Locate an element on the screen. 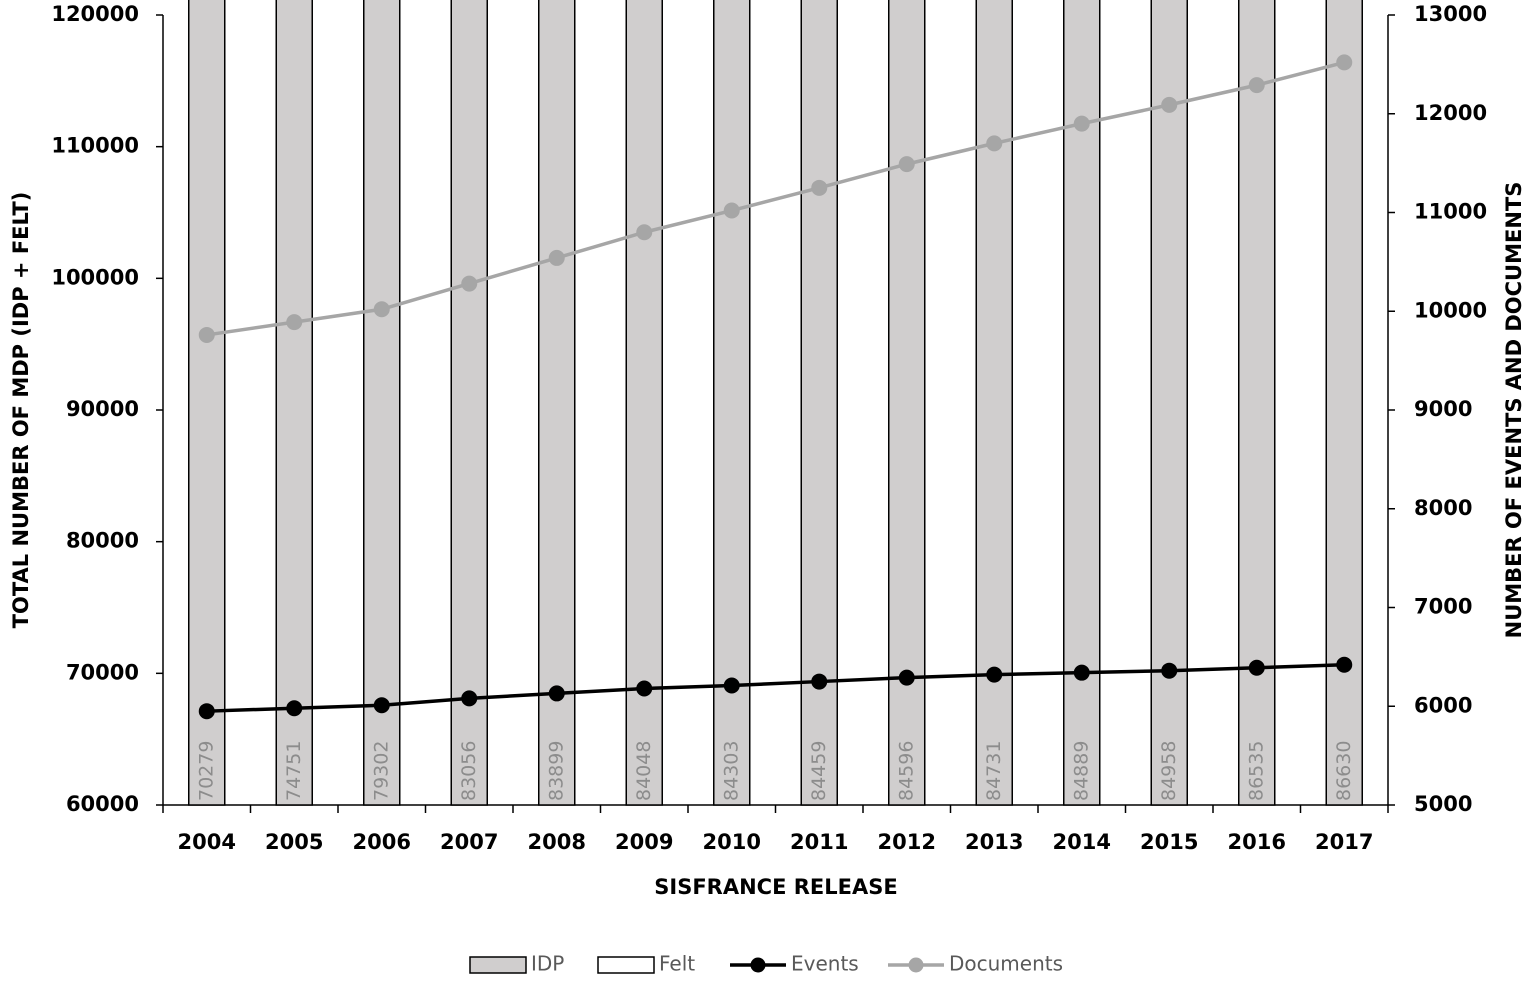 The width and height of the screenshot is (1535, 983). y2-axis-title: NUMBER OF EVENTS AND DOCUMENTS is located at coordinates (1514, 410).